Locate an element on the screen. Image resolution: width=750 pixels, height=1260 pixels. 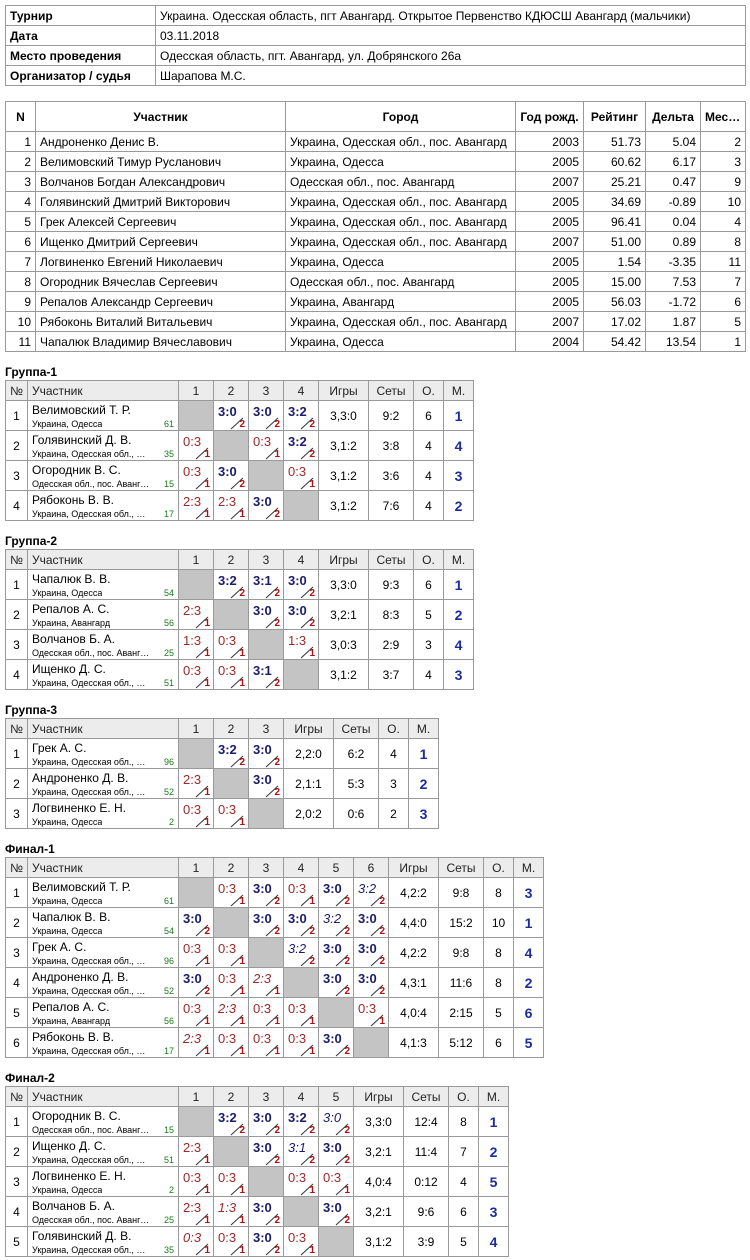
games: 4,0:4 is located at coordinates (413, 1012).